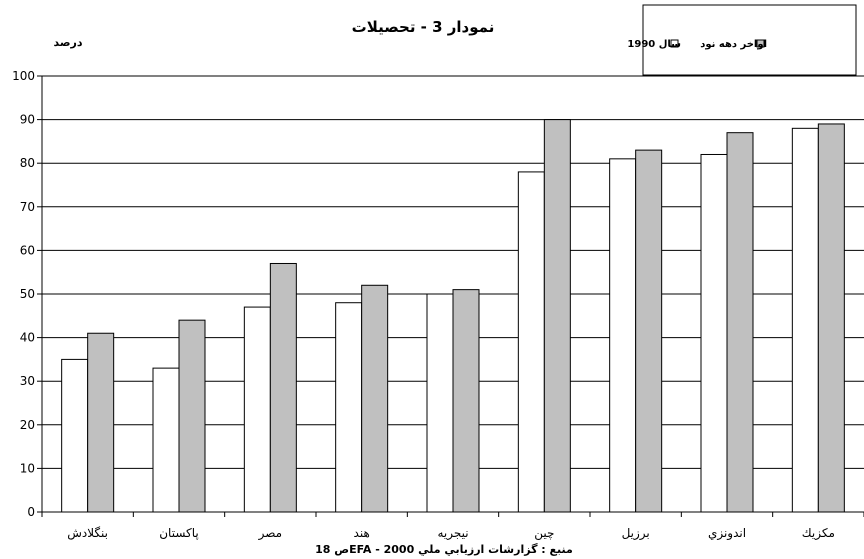 Image resolution: width=864 pixels, height=559 pixels. I want to click on y-tick-label: 100, so click(23, 76).